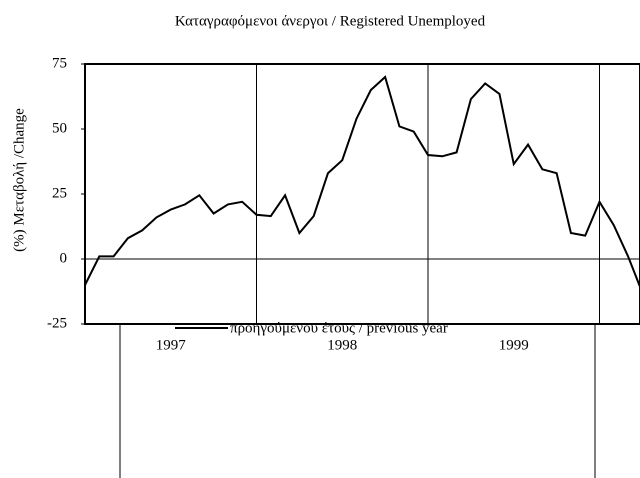 The image size is (640, 478). I want to click on x-tick-label: 1997, so click(171, 345).